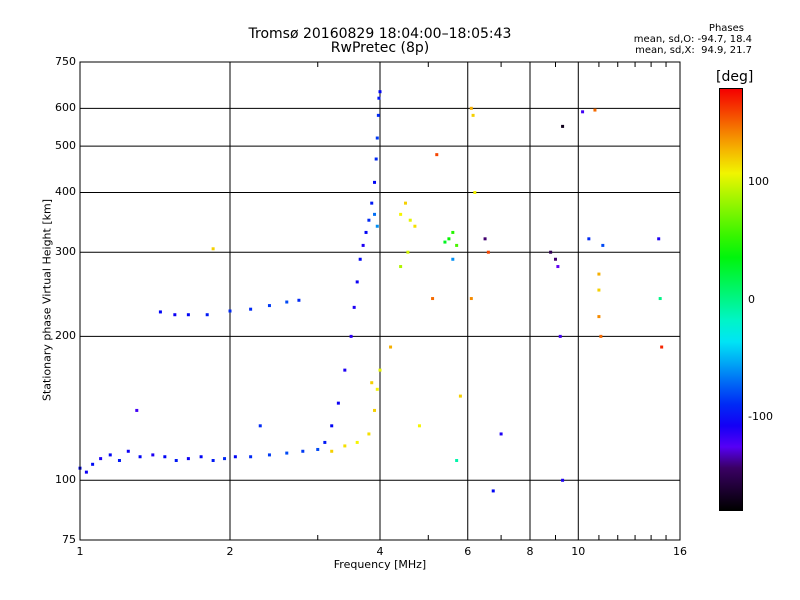 The image size is (800, 600). What do you see at coordinates (65, 336) in the screenshot?
I see `y-tick-label: 200` at bounding box center [65, 336].